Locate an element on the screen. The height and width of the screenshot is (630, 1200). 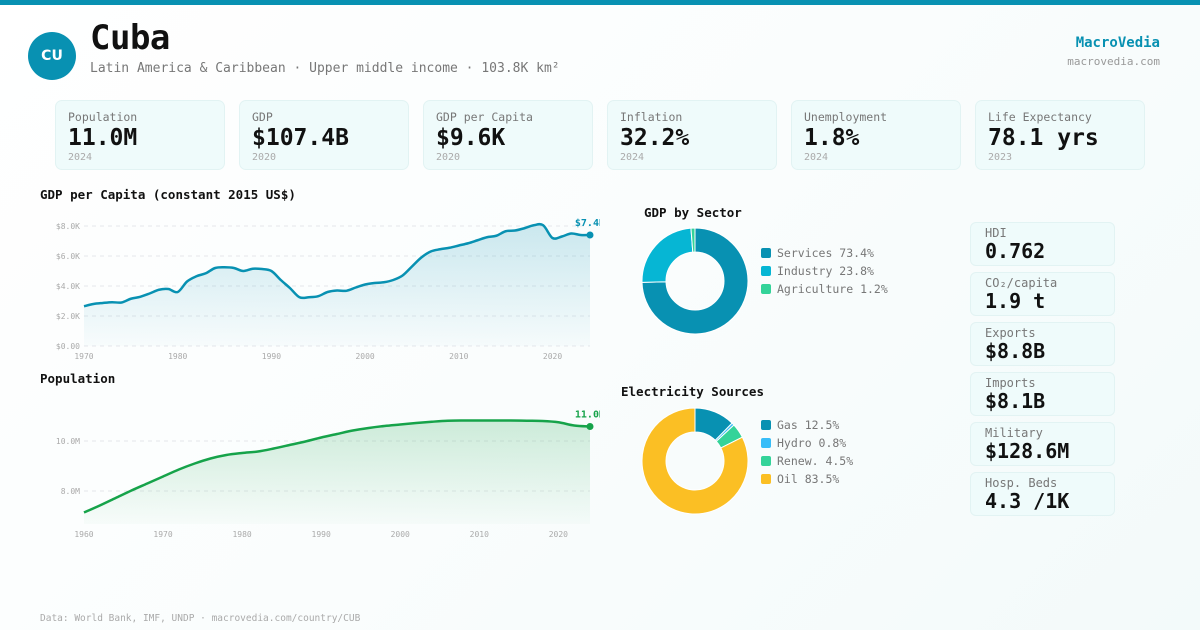
legend-label: Agriculture 1.2% is located at coordinates (832, 289).